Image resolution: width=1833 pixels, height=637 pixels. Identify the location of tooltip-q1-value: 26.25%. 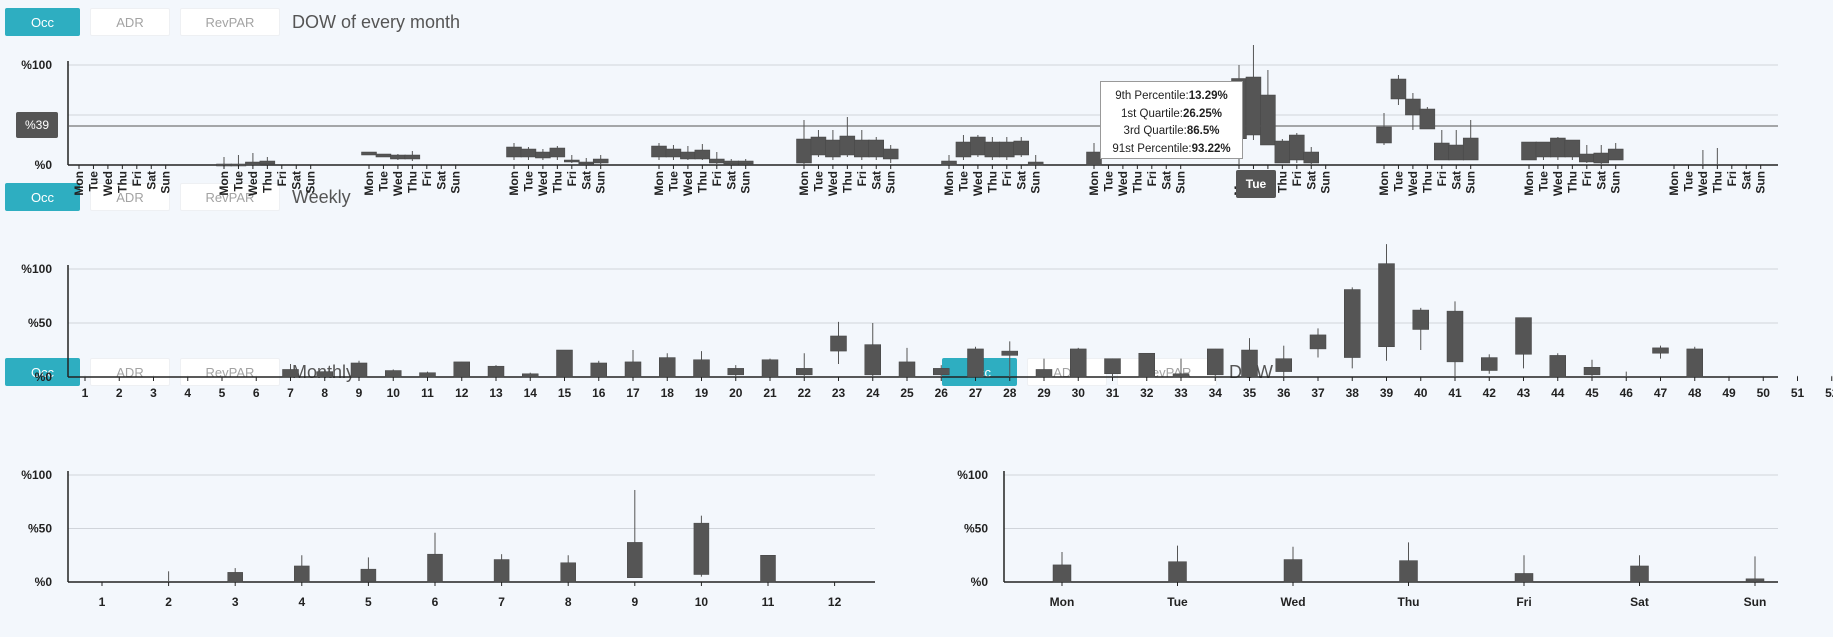
(1202, 113).